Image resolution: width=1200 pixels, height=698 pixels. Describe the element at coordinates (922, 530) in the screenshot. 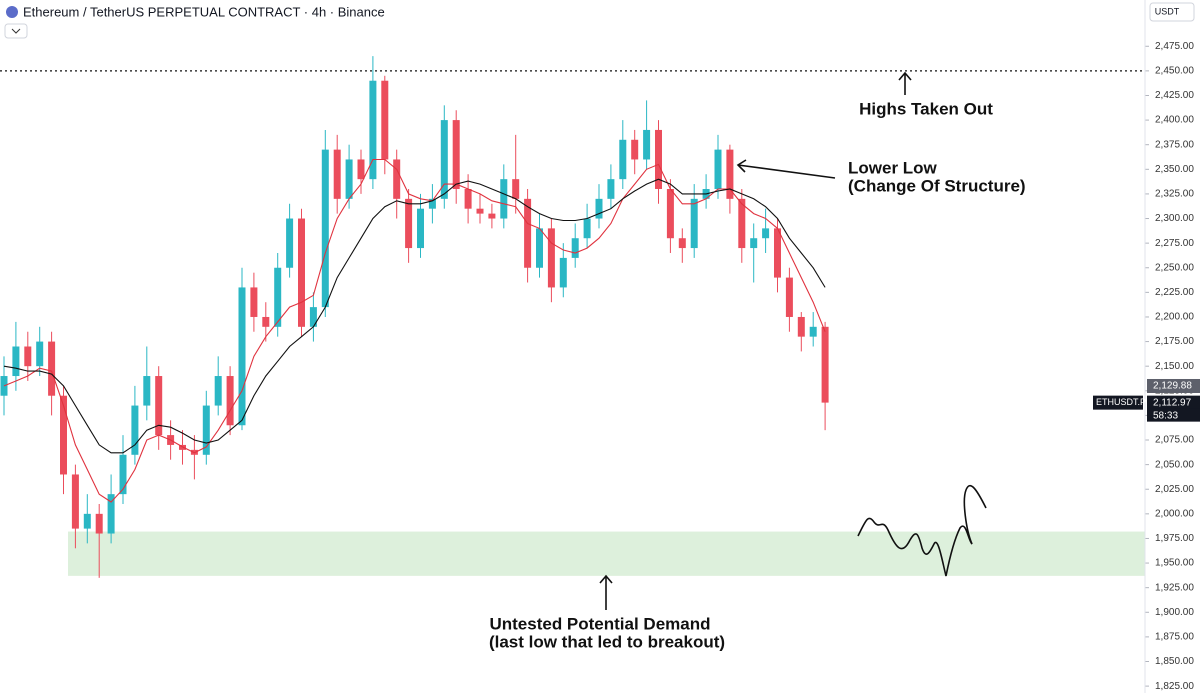

I see `projection-sketch` at that location.